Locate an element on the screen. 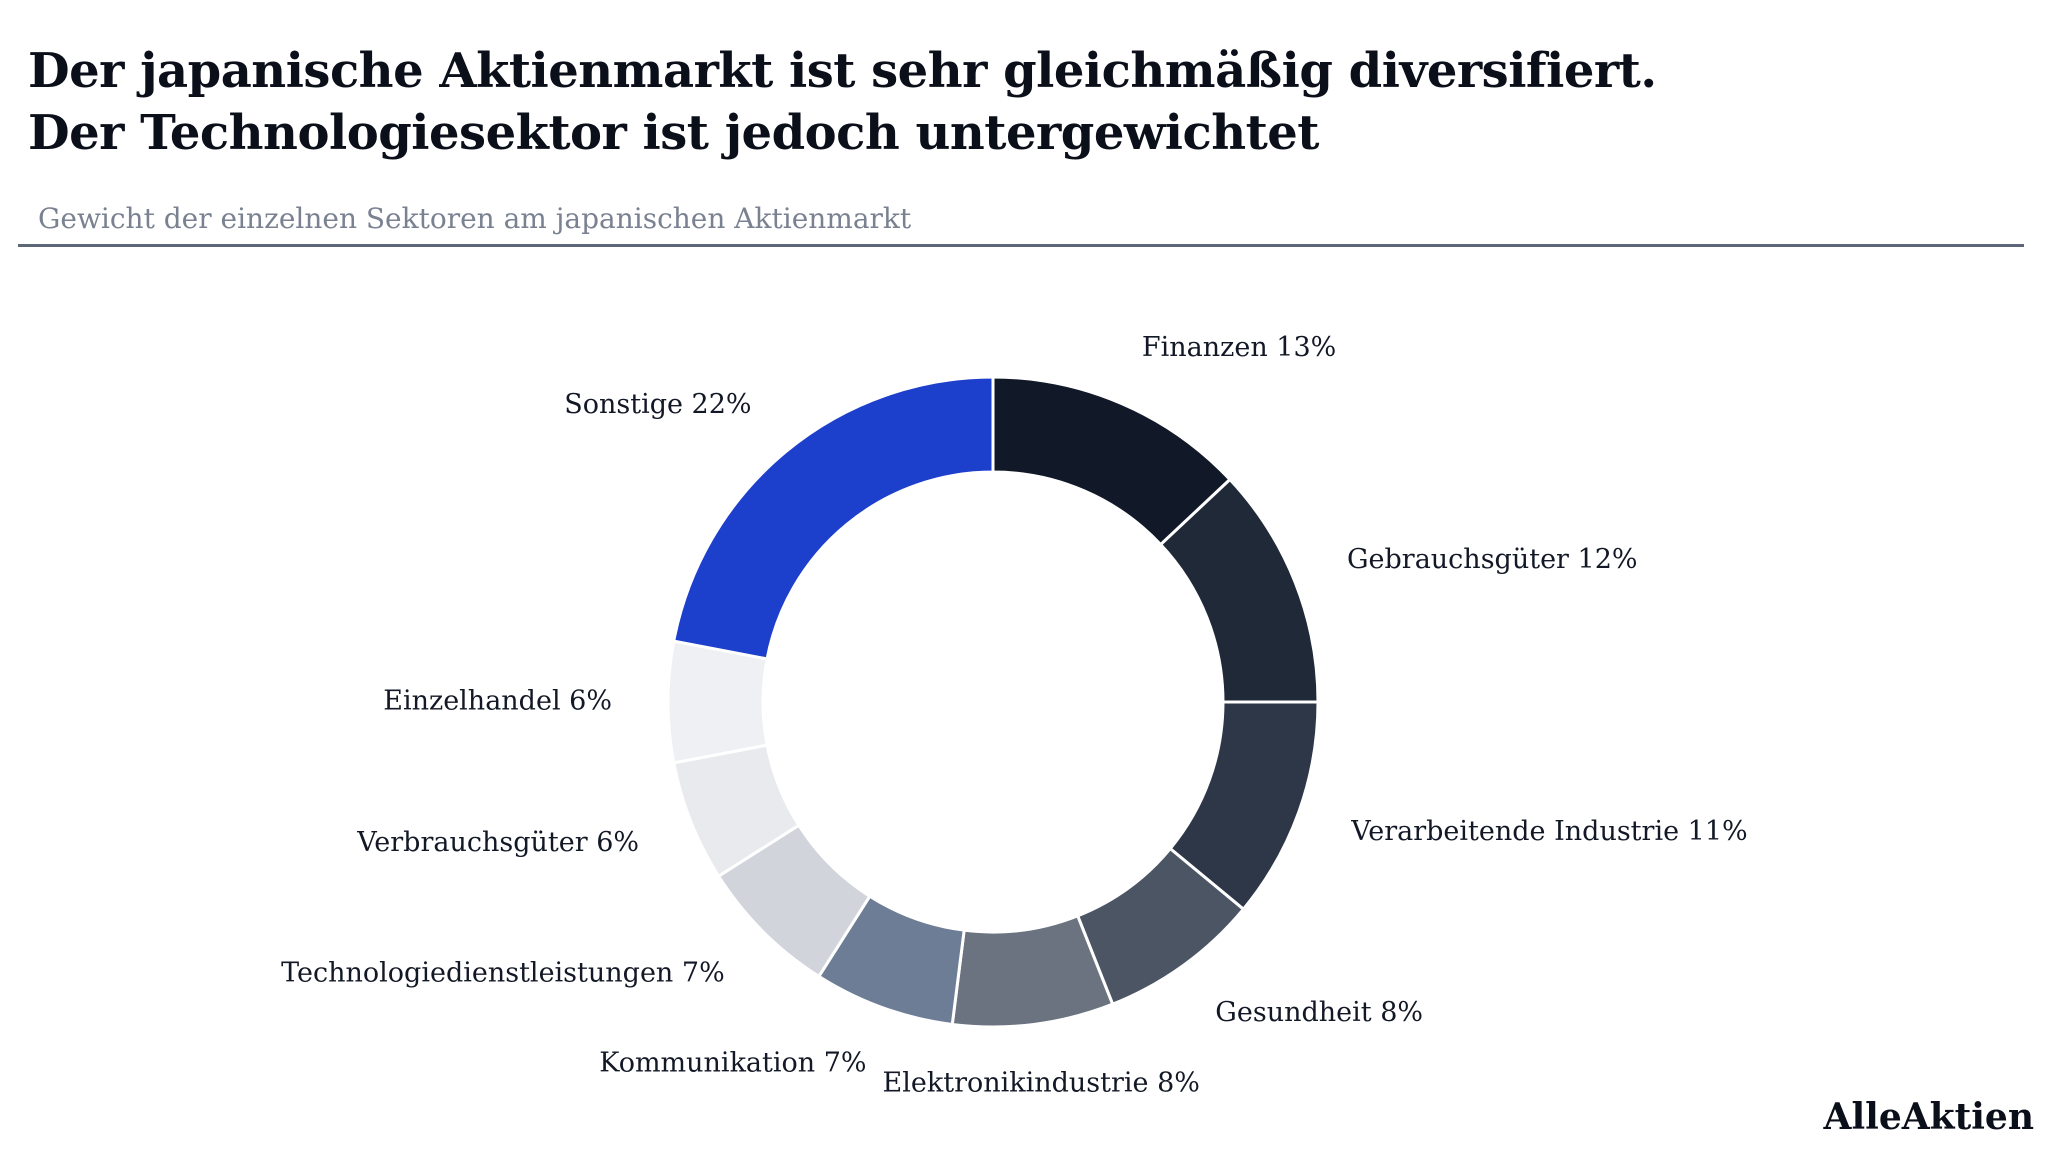 The height and width of the screenshot is (1152, 2048). label-sonstige: Sonstige 22% is located at coordinates (657, 404).